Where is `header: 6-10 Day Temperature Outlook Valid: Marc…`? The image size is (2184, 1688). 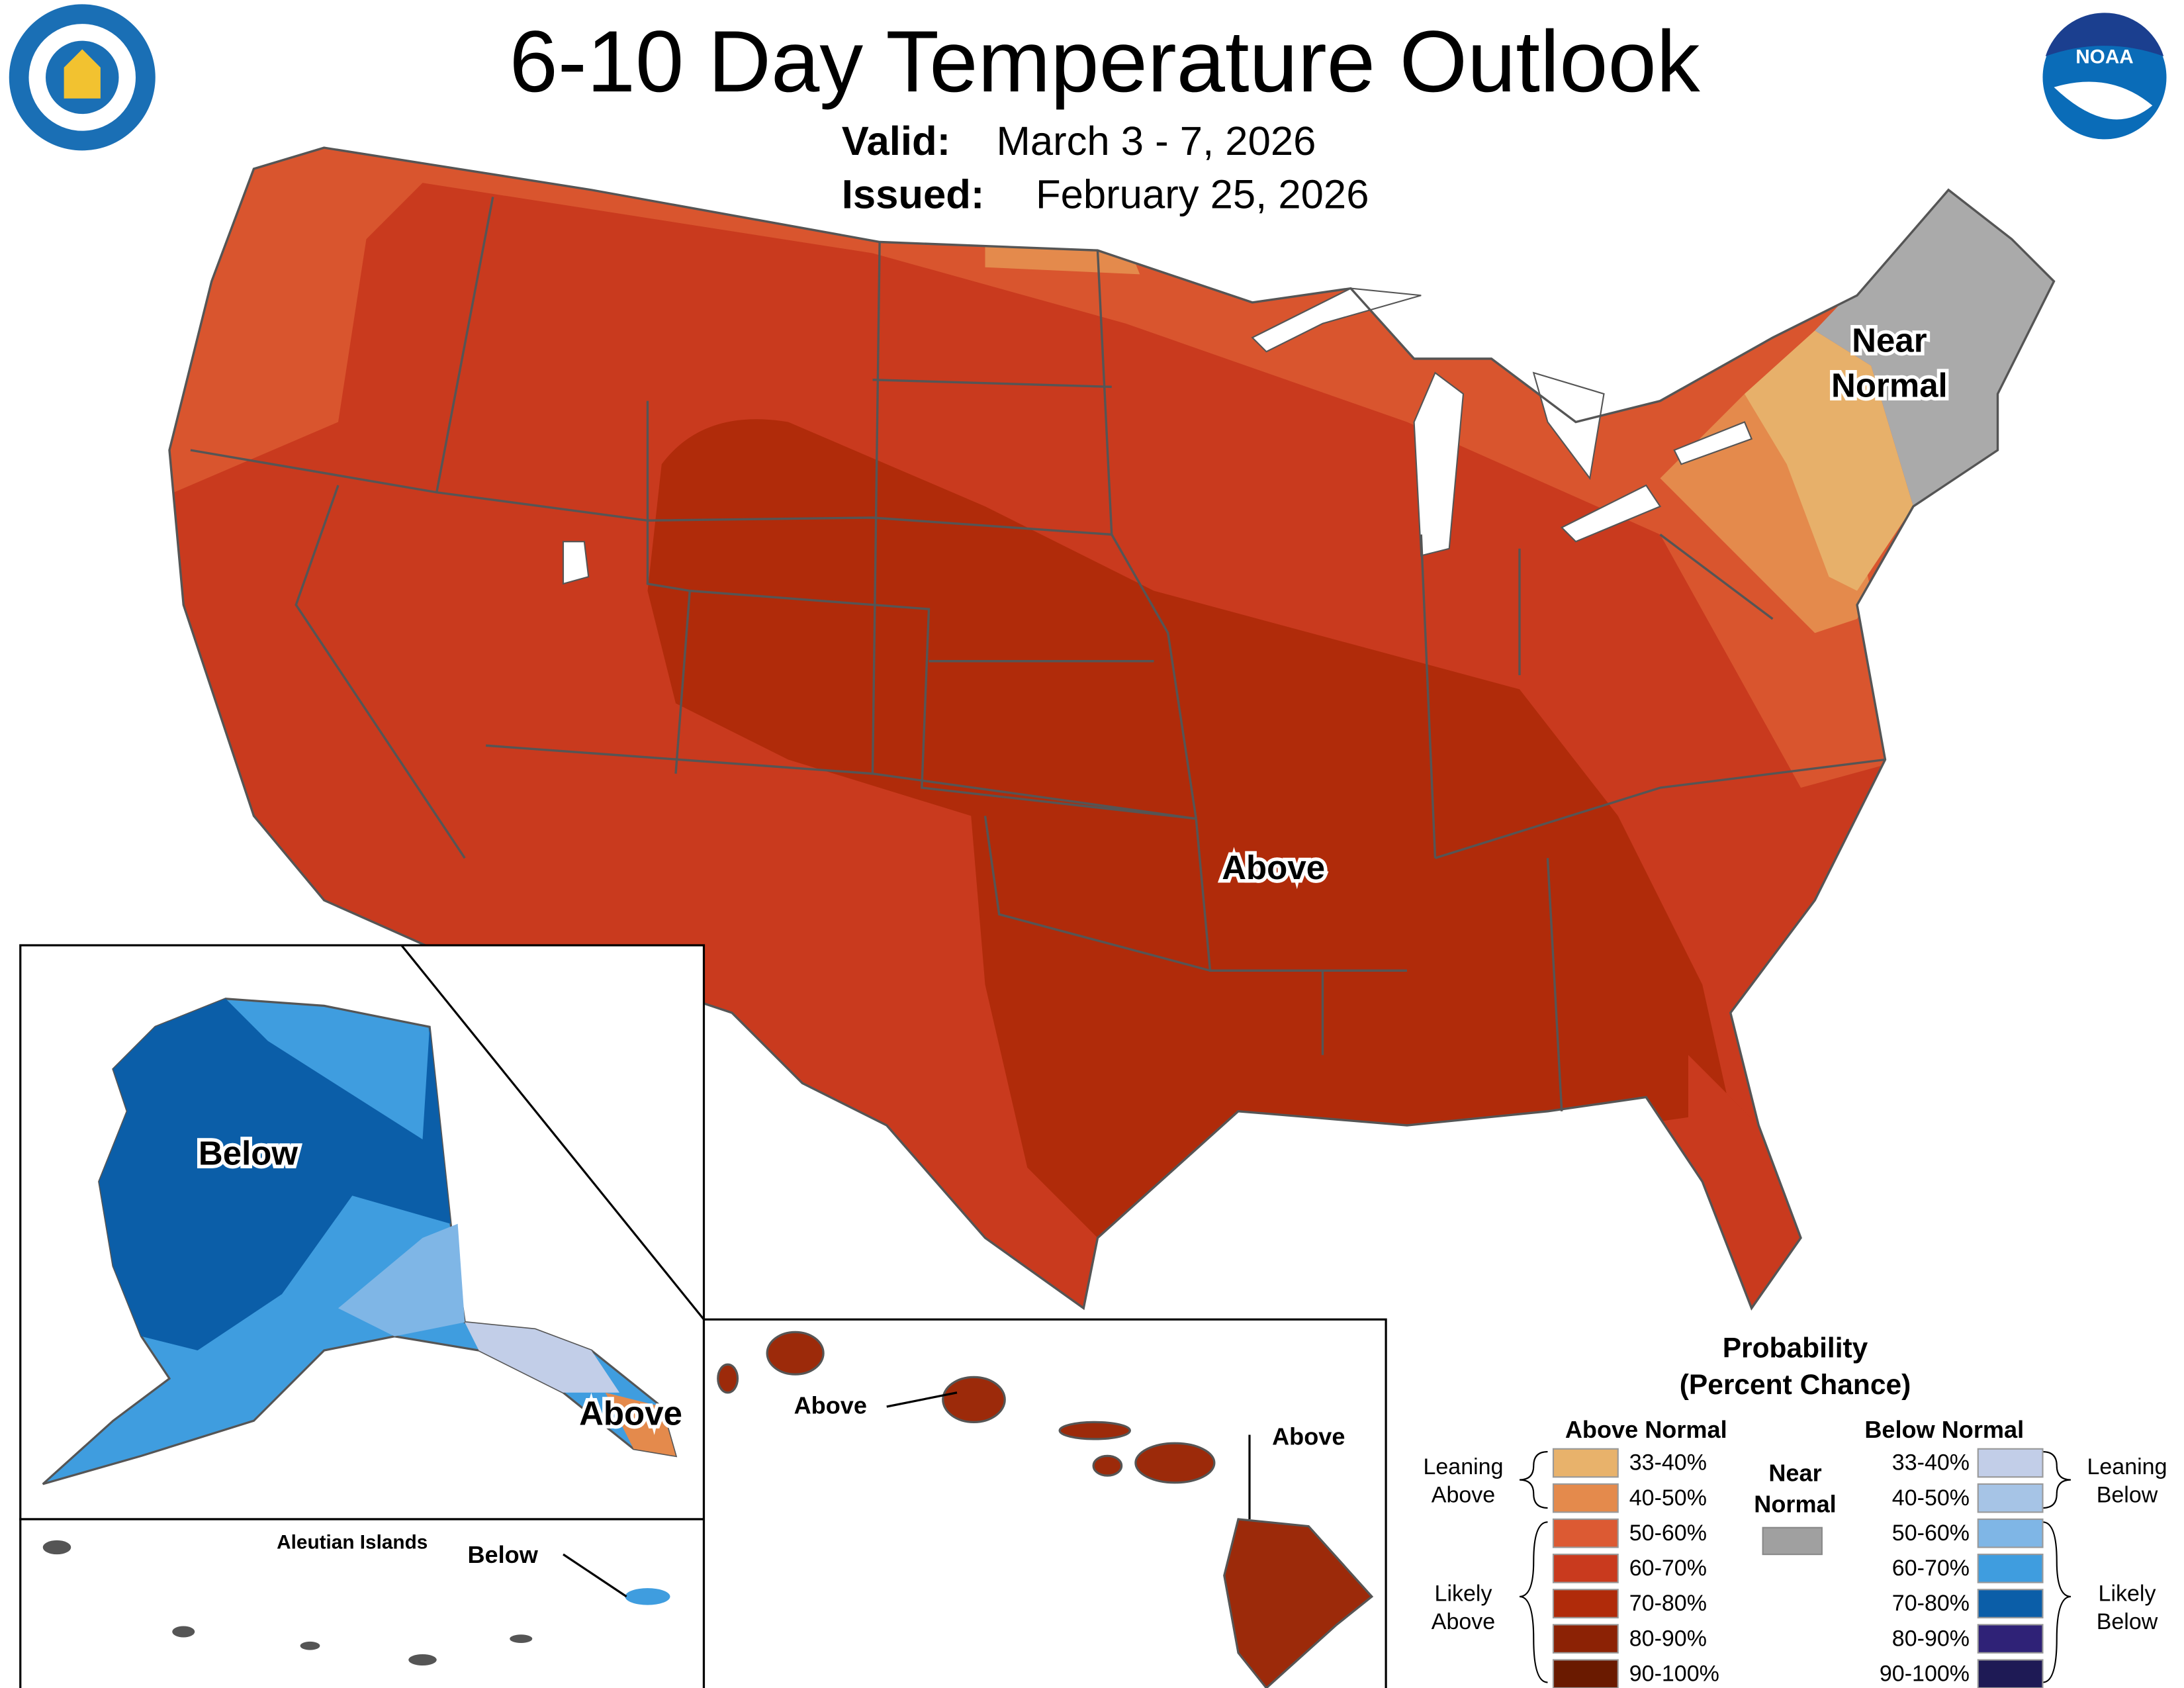 header: 6-10 Day Temperature Outlook Valid: Marc… is located at coordinates (1088, 110).